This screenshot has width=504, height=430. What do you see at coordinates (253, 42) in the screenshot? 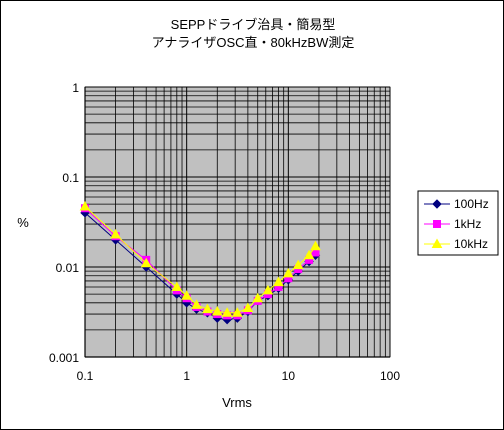
I see `chart-subtitle: アナライザOSC直・80kHzBW測定` at bounding box center [253, 42].